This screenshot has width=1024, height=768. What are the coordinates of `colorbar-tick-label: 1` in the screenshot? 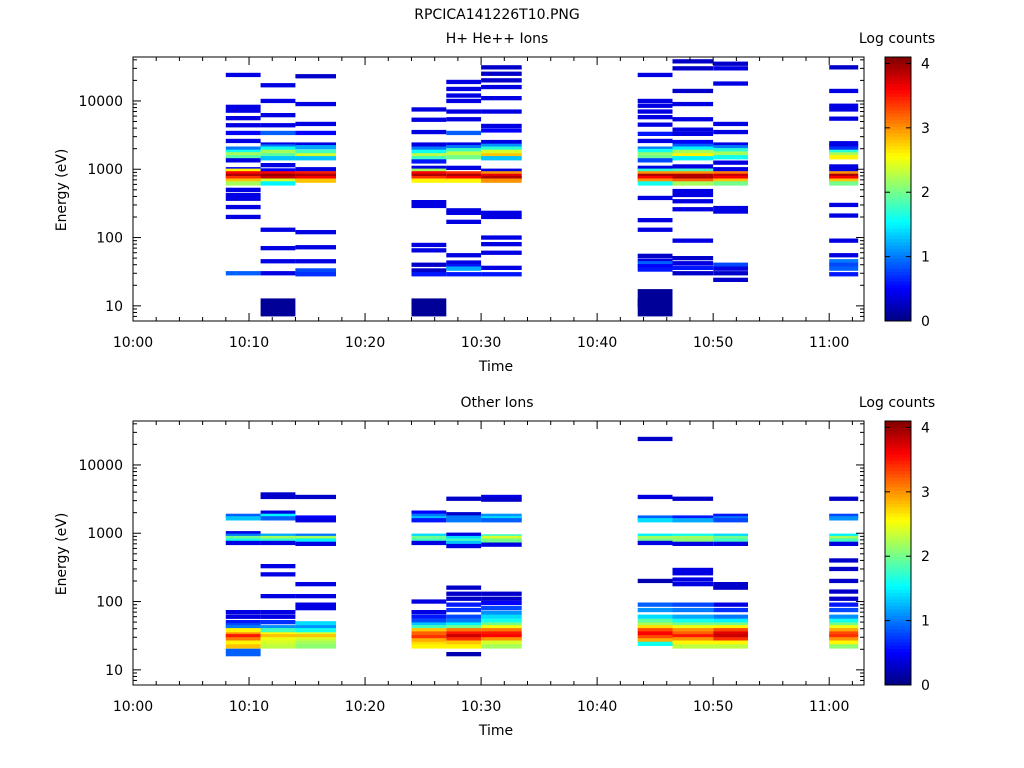 It's located at (925, 258).